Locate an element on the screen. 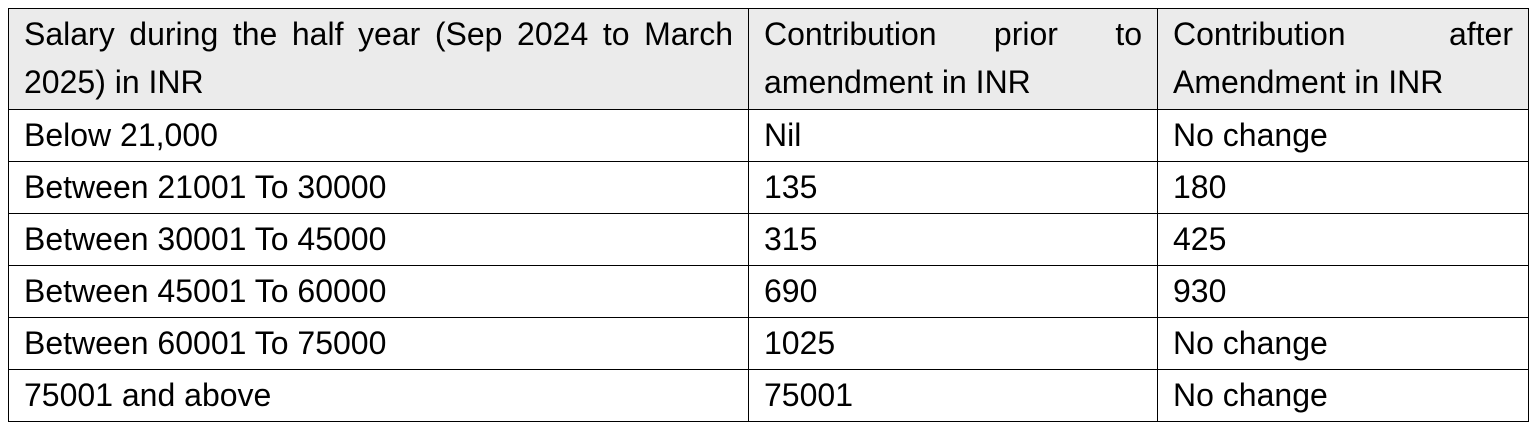 This screenshot has height=422, width=1536. table-row: Between 30001 To 45000 315 425 is located at coordinates (768, 239).